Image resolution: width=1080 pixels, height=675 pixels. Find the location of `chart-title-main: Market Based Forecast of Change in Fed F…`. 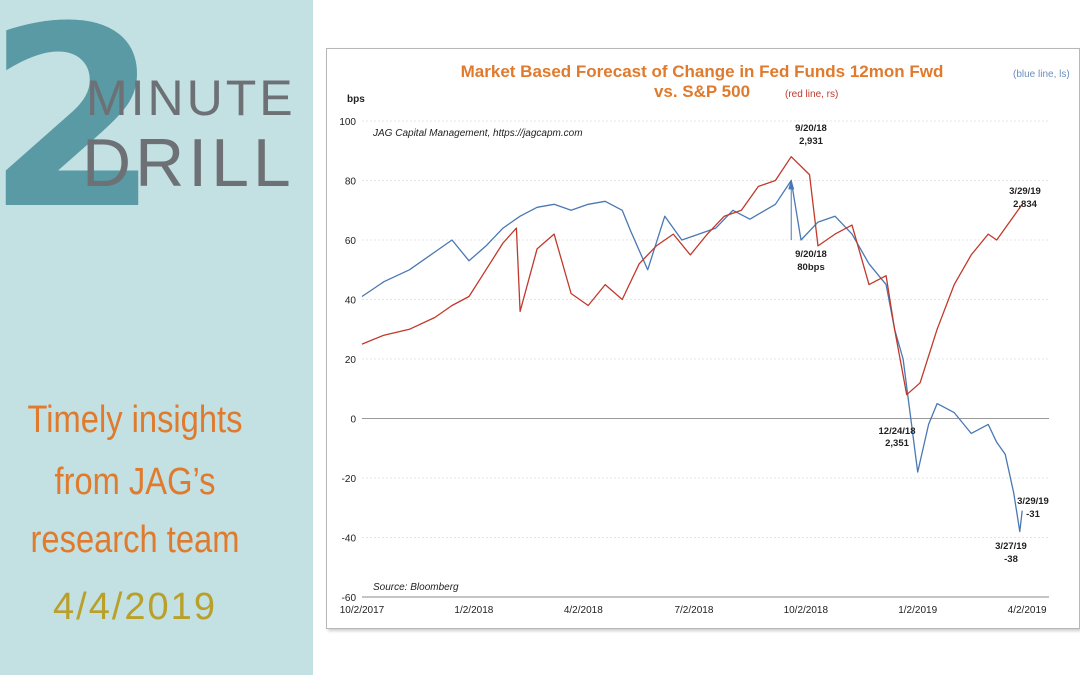

chart-title-main: Market Based Forecast of Change in Fed F… is located at coordinates (702, 71).